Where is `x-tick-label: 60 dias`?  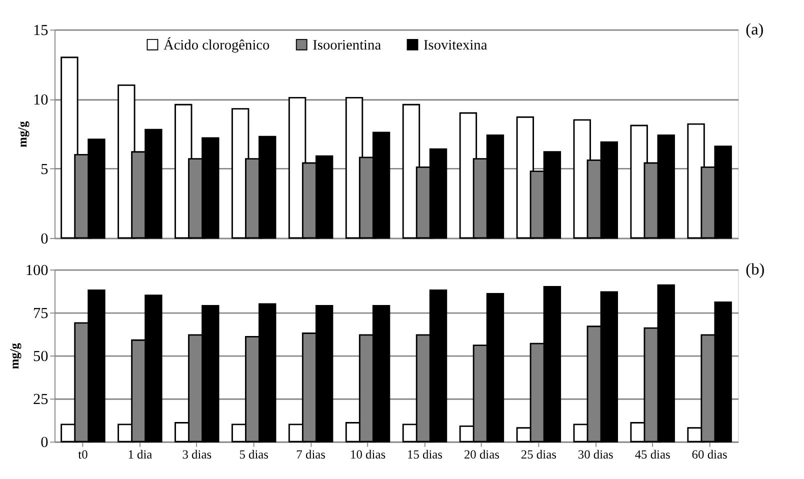 x-tick-label: 60 dias is located at coordinates (710, 454).